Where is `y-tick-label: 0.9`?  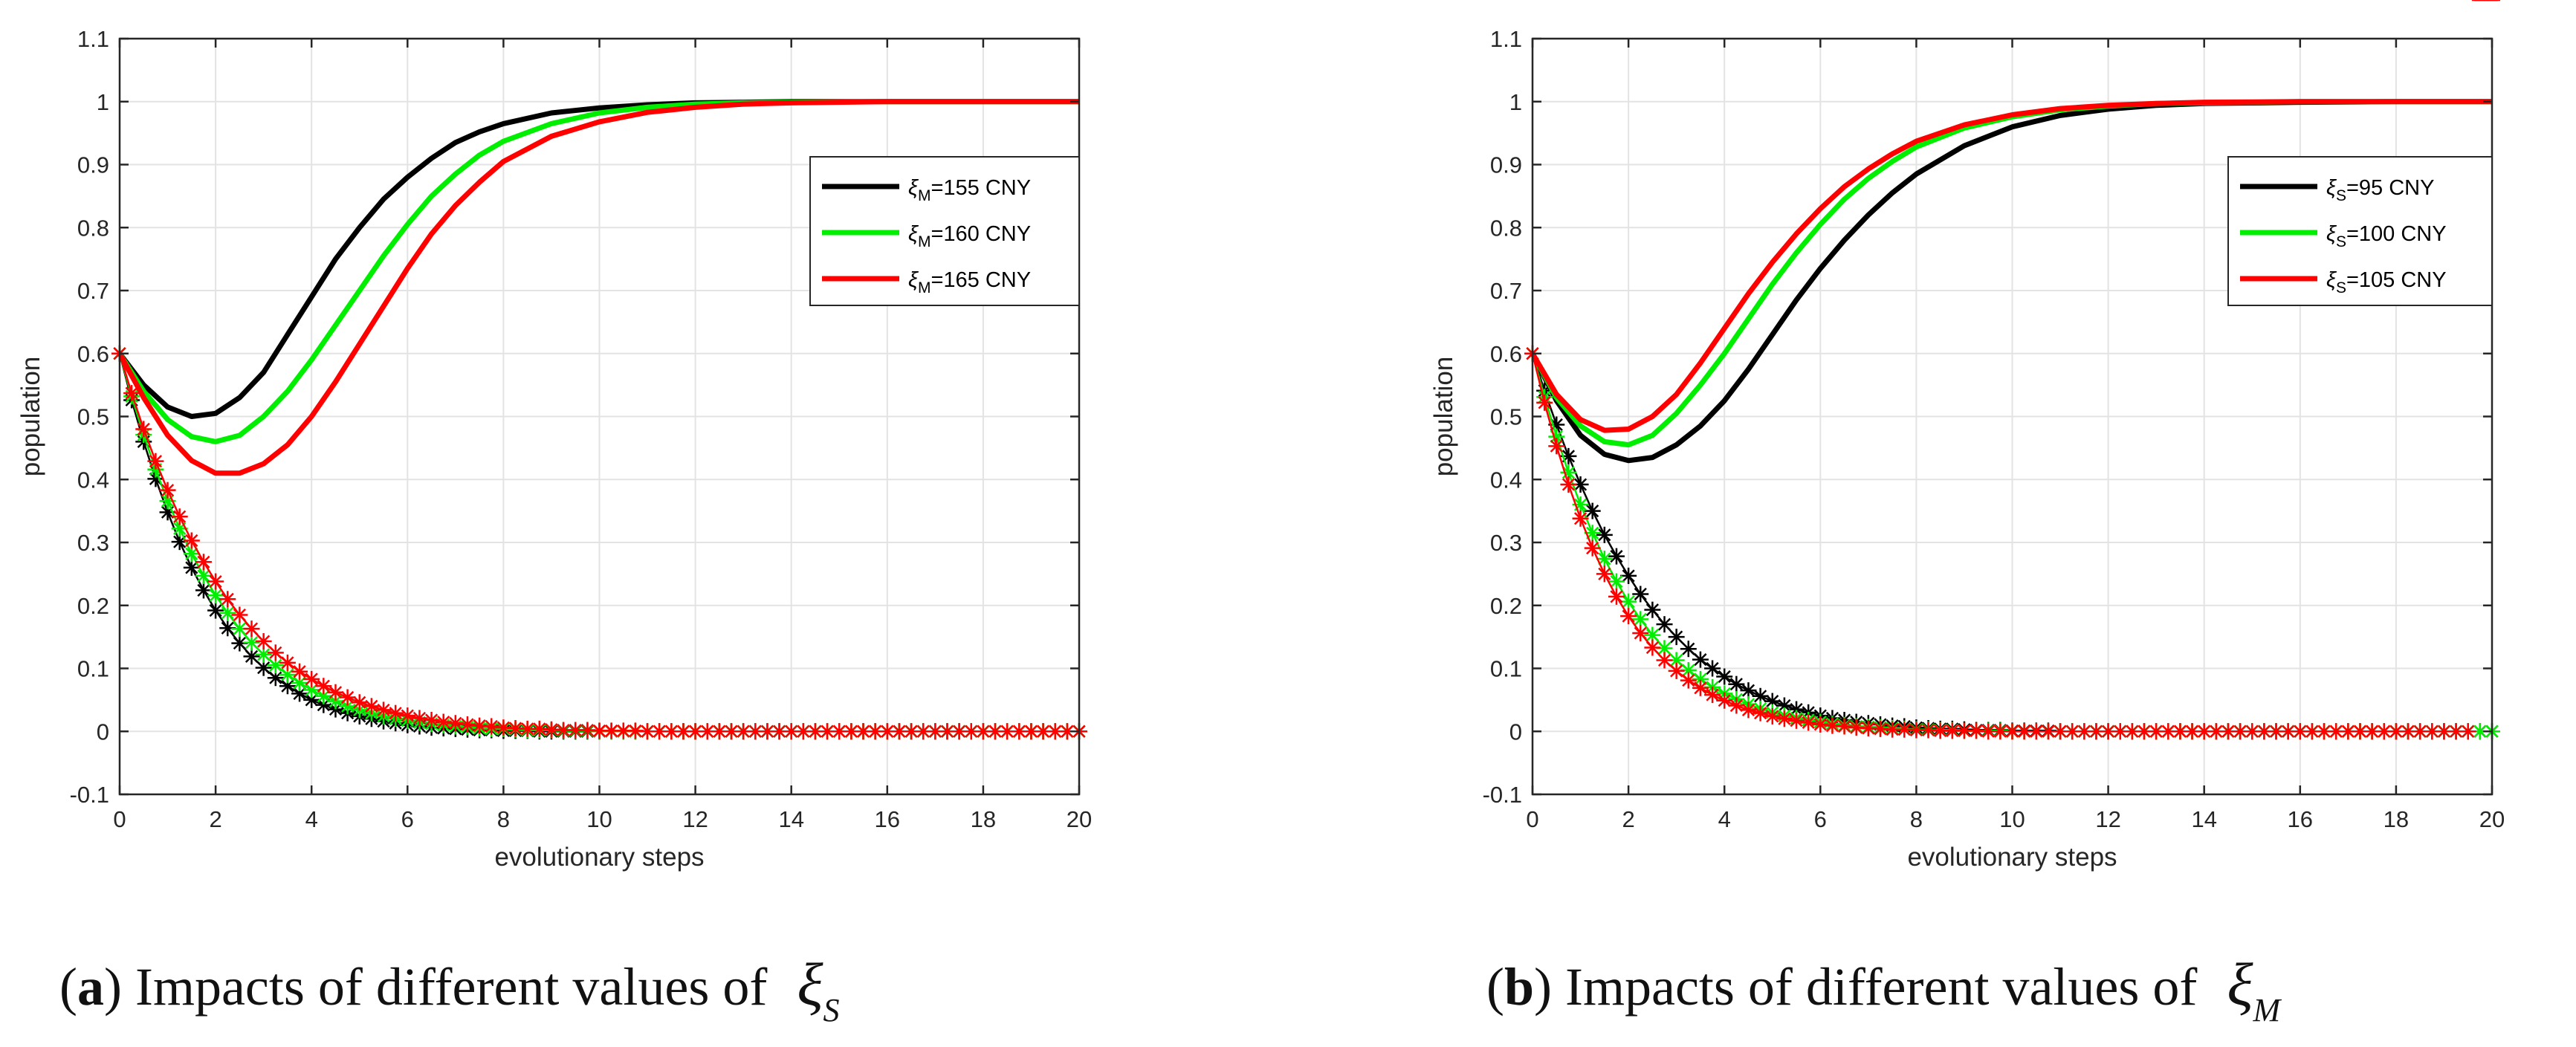 y-tick-label: 0.9 is located at coordinates (1506, 165).